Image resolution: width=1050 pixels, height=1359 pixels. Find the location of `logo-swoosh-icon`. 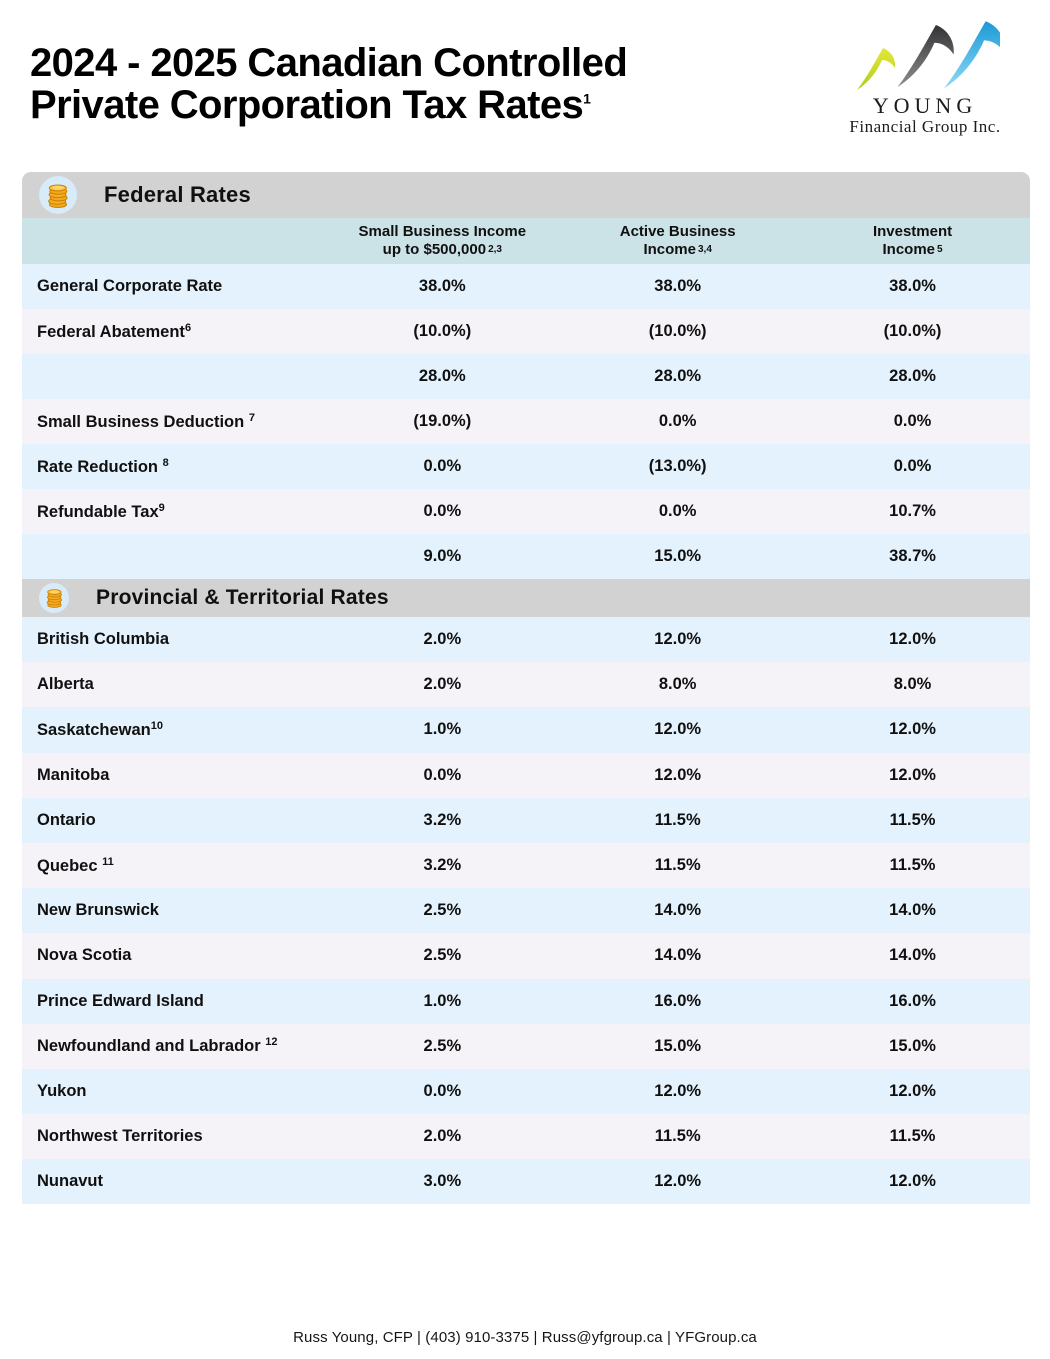

logo-swoosh-icon is located at coordinates (928, 55).